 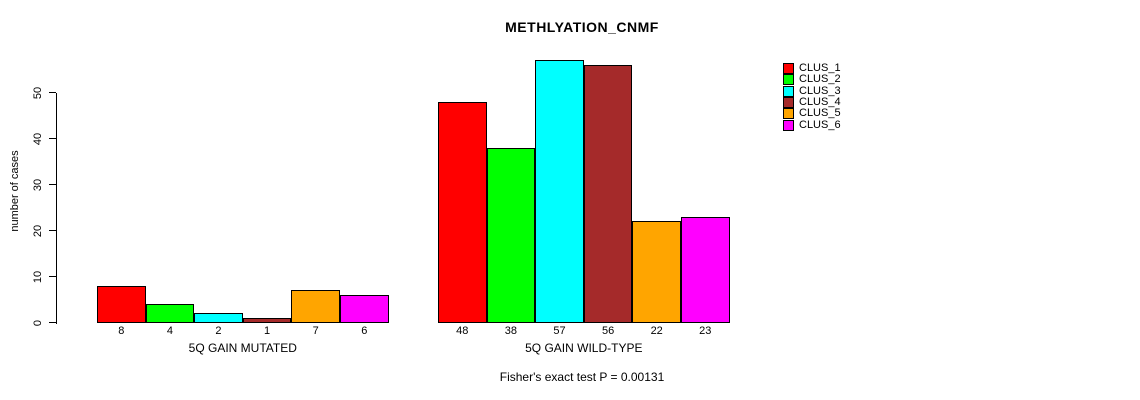 I want to click on bar-value-label: 22, so click(x=656, y=331).